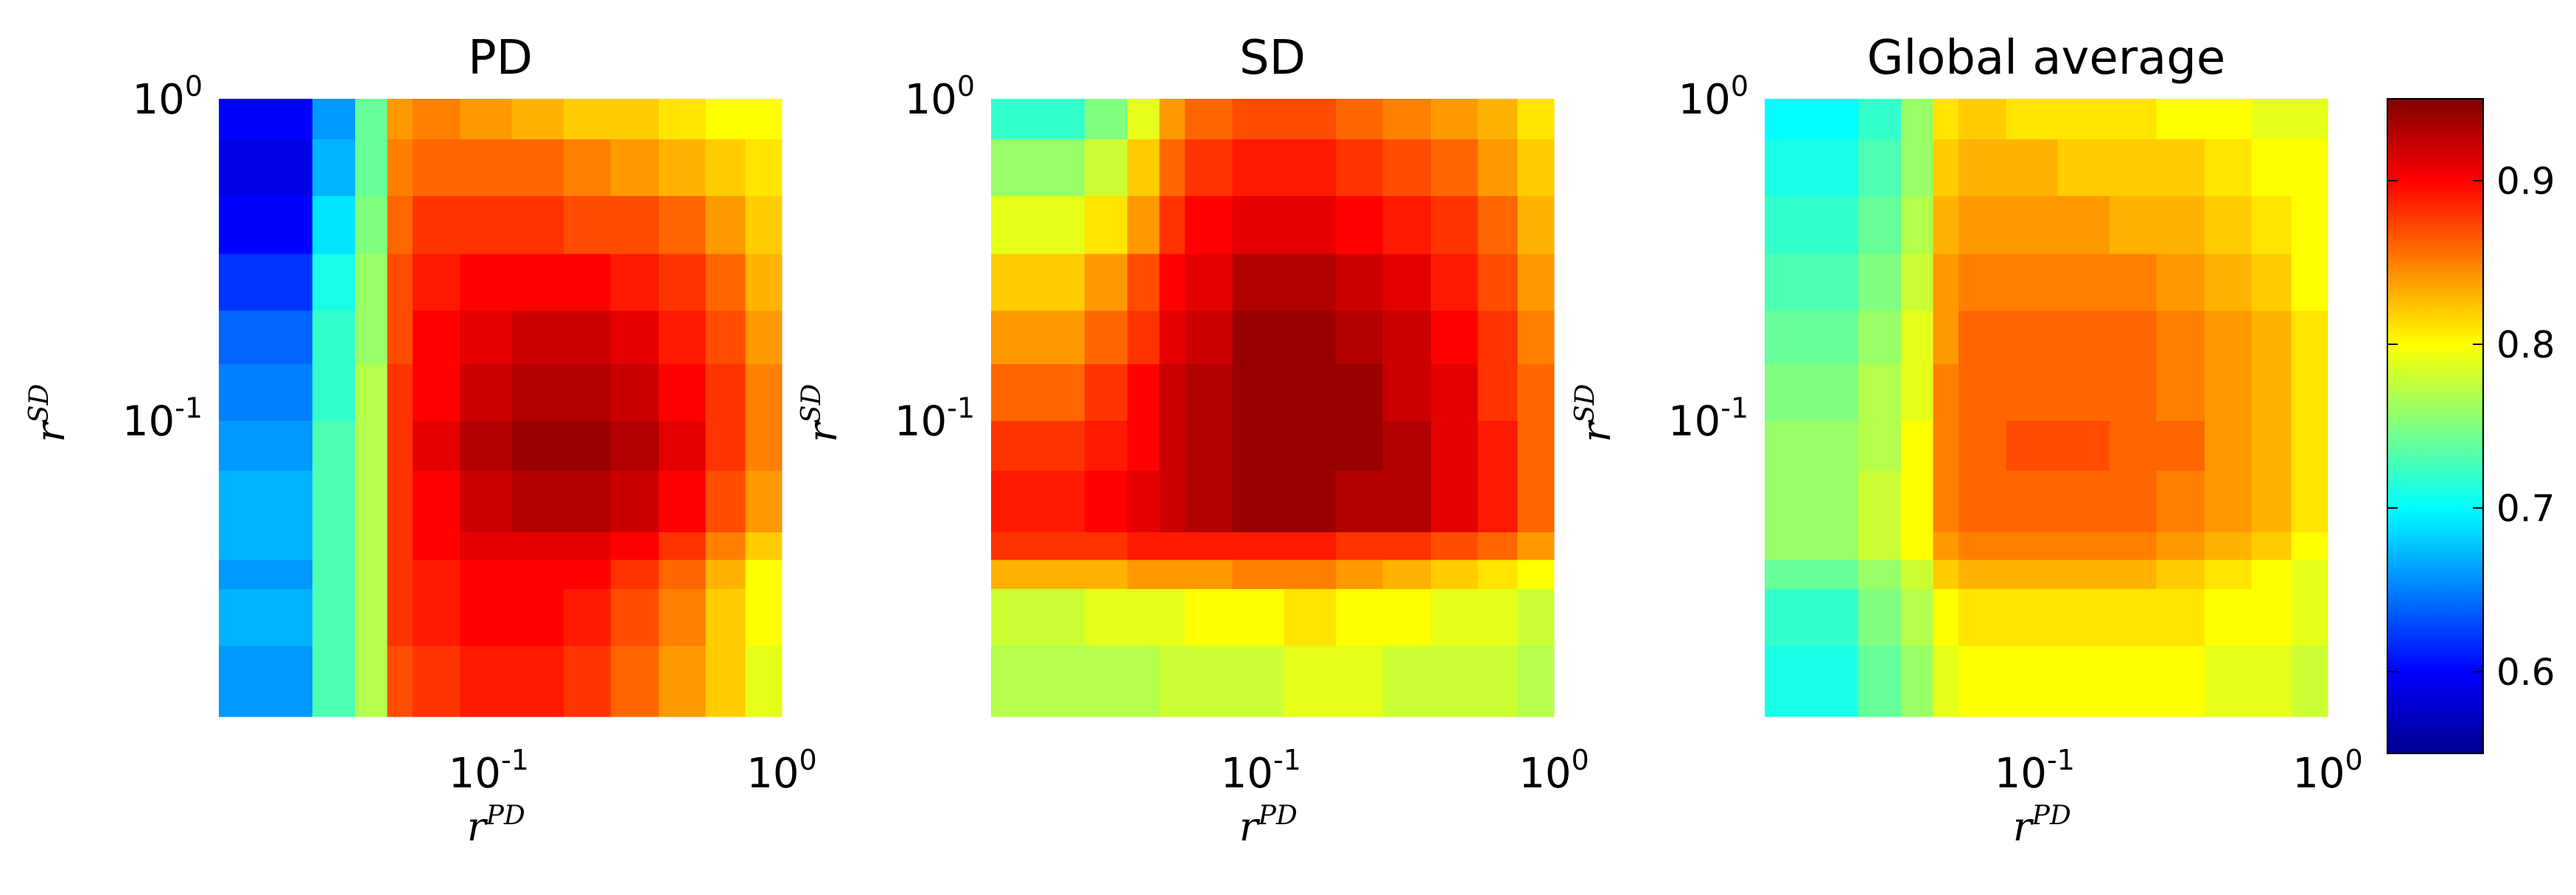  Describe the element at coordinates (940, 97) in the screenshot. I see `y-tick-label: 10⁰` at that location.